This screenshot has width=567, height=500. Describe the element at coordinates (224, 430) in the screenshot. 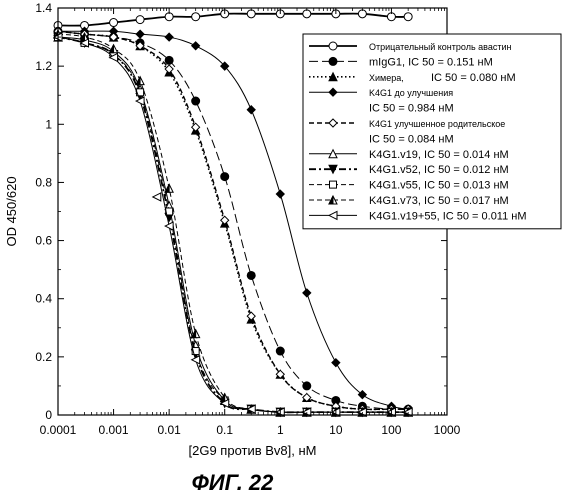

I see `x-tick-label: 0.1` at that location.